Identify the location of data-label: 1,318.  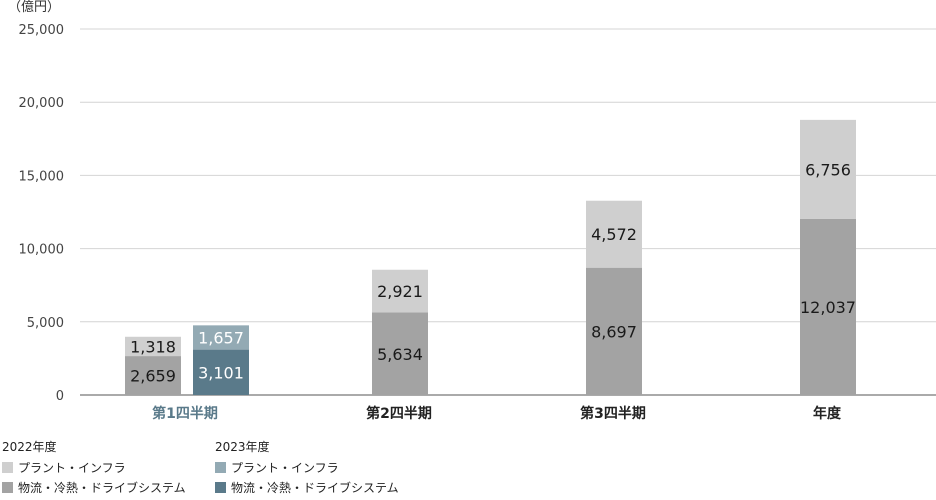
(153, 346).